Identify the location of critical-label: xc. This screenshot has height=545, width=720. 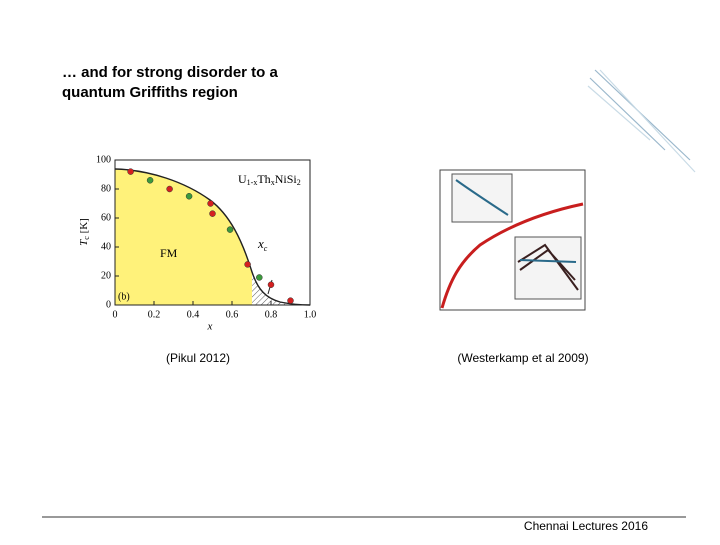
(262, 244).